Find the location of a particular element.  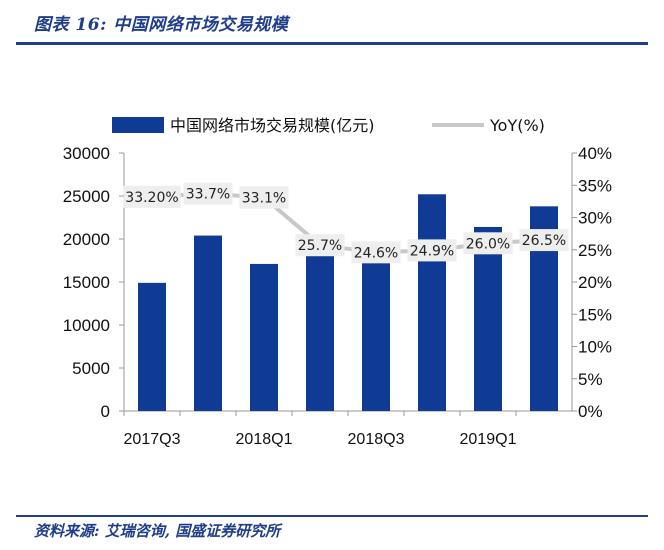

legend-bar-label: 中国网络市场交易规模(亿元) is located at coordinates (272, 125).